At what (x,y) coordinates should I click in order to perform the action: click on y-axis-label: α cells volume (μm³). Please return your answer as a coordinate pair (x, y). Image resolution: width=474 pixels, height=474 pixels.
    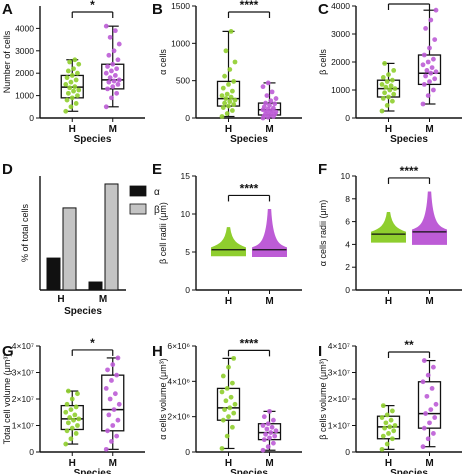
    Looking at the image, I should click on (163, 398).